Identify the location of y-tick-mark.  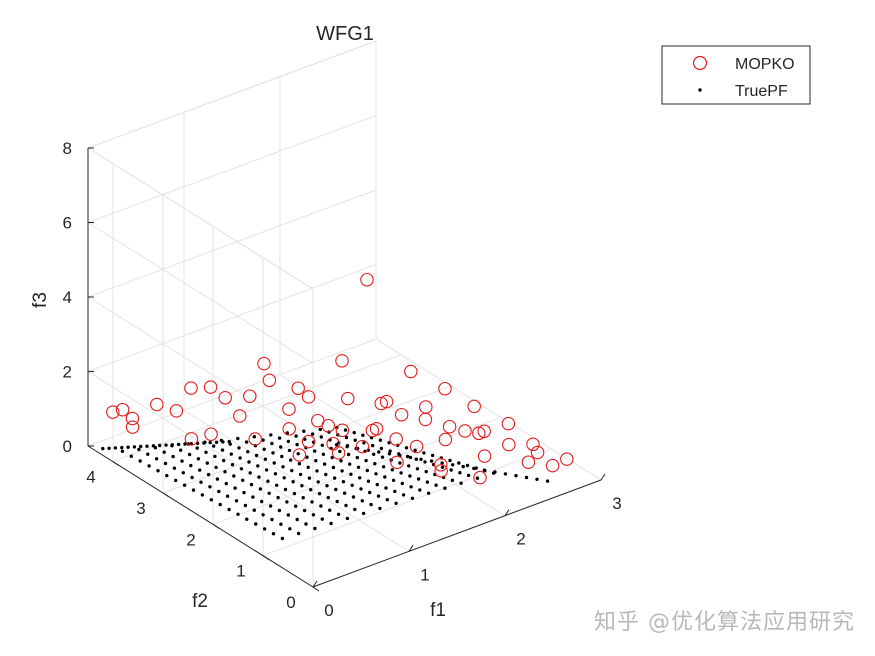
(116, 464).